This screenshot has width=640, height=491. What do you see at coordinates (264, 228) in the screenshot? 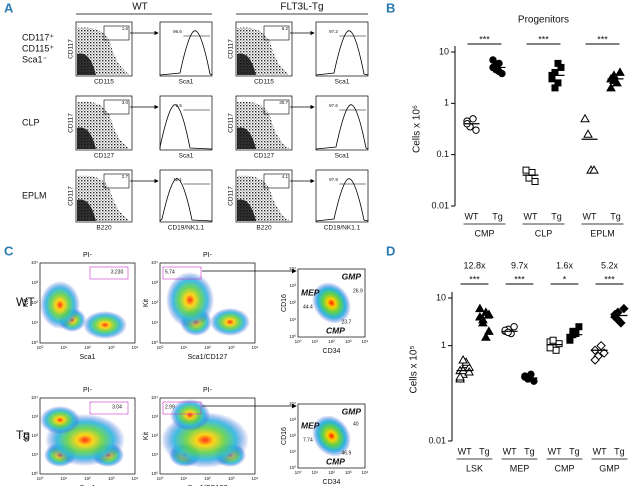
I see `x-axis-label: B220` at bounding box center [264, 228].